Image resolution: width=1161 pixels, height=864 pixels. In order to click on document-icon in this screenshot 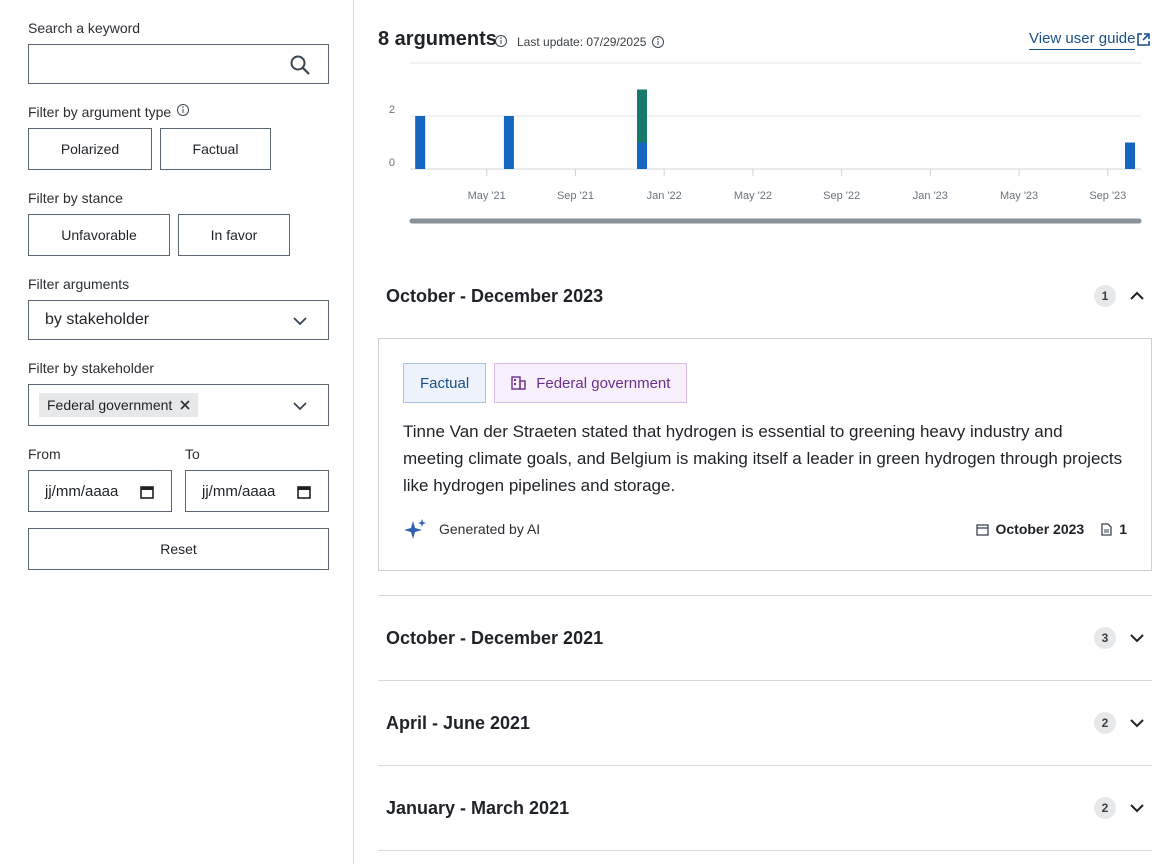, I will do `click(1106, 529)`.